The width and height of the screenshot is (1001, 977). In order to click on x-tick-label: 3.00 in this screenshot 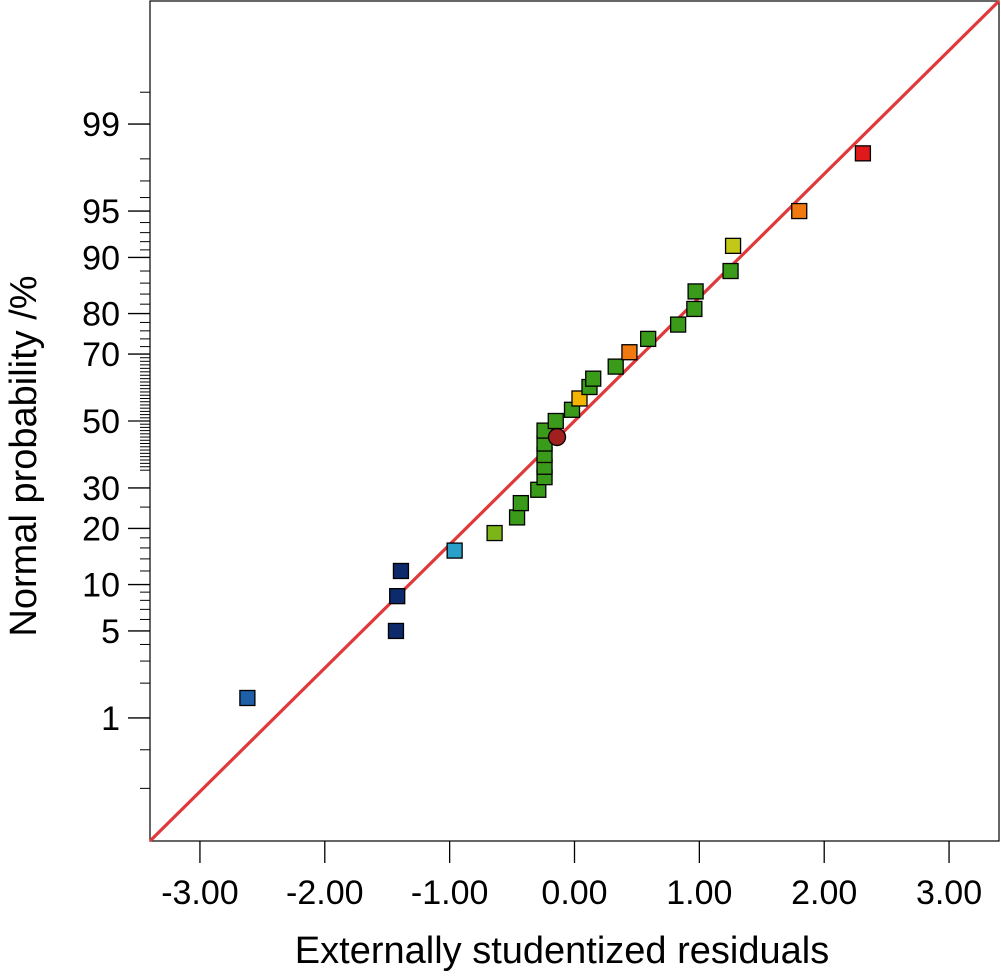, I will do `click(949, 893)`.